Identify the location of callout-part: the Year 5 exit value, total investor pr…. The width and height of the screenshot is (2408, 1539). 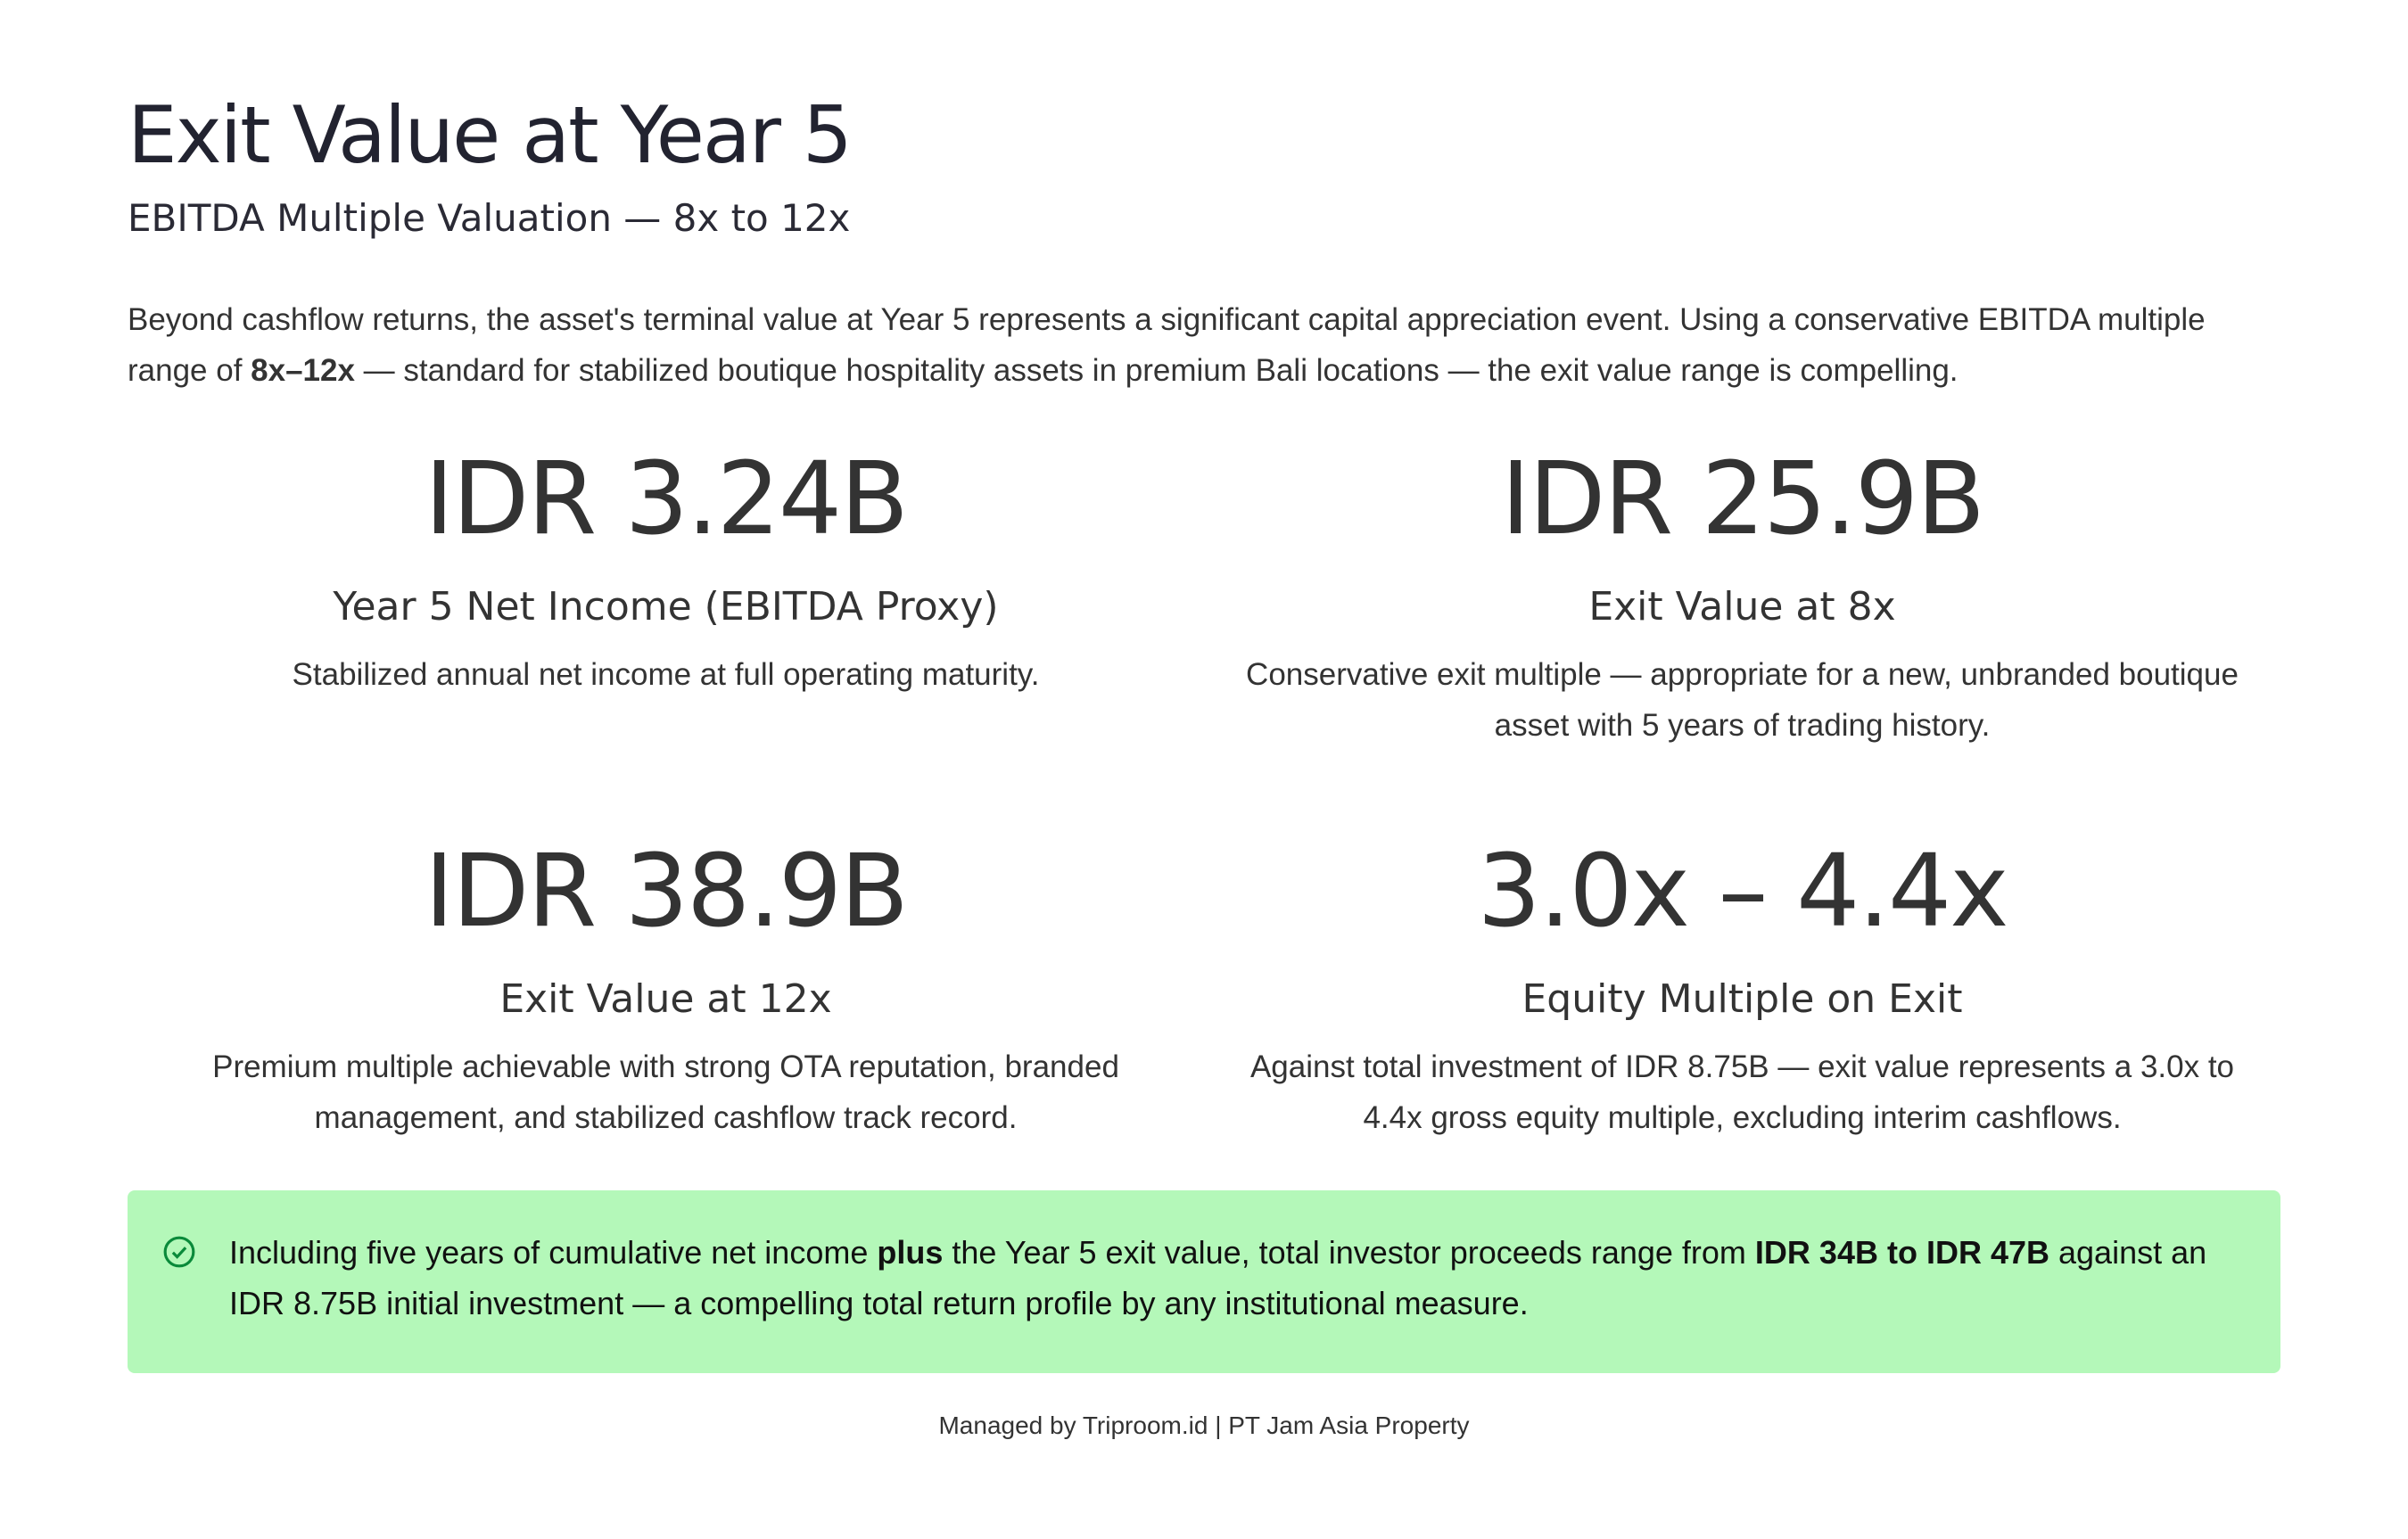
(1349, 1252).